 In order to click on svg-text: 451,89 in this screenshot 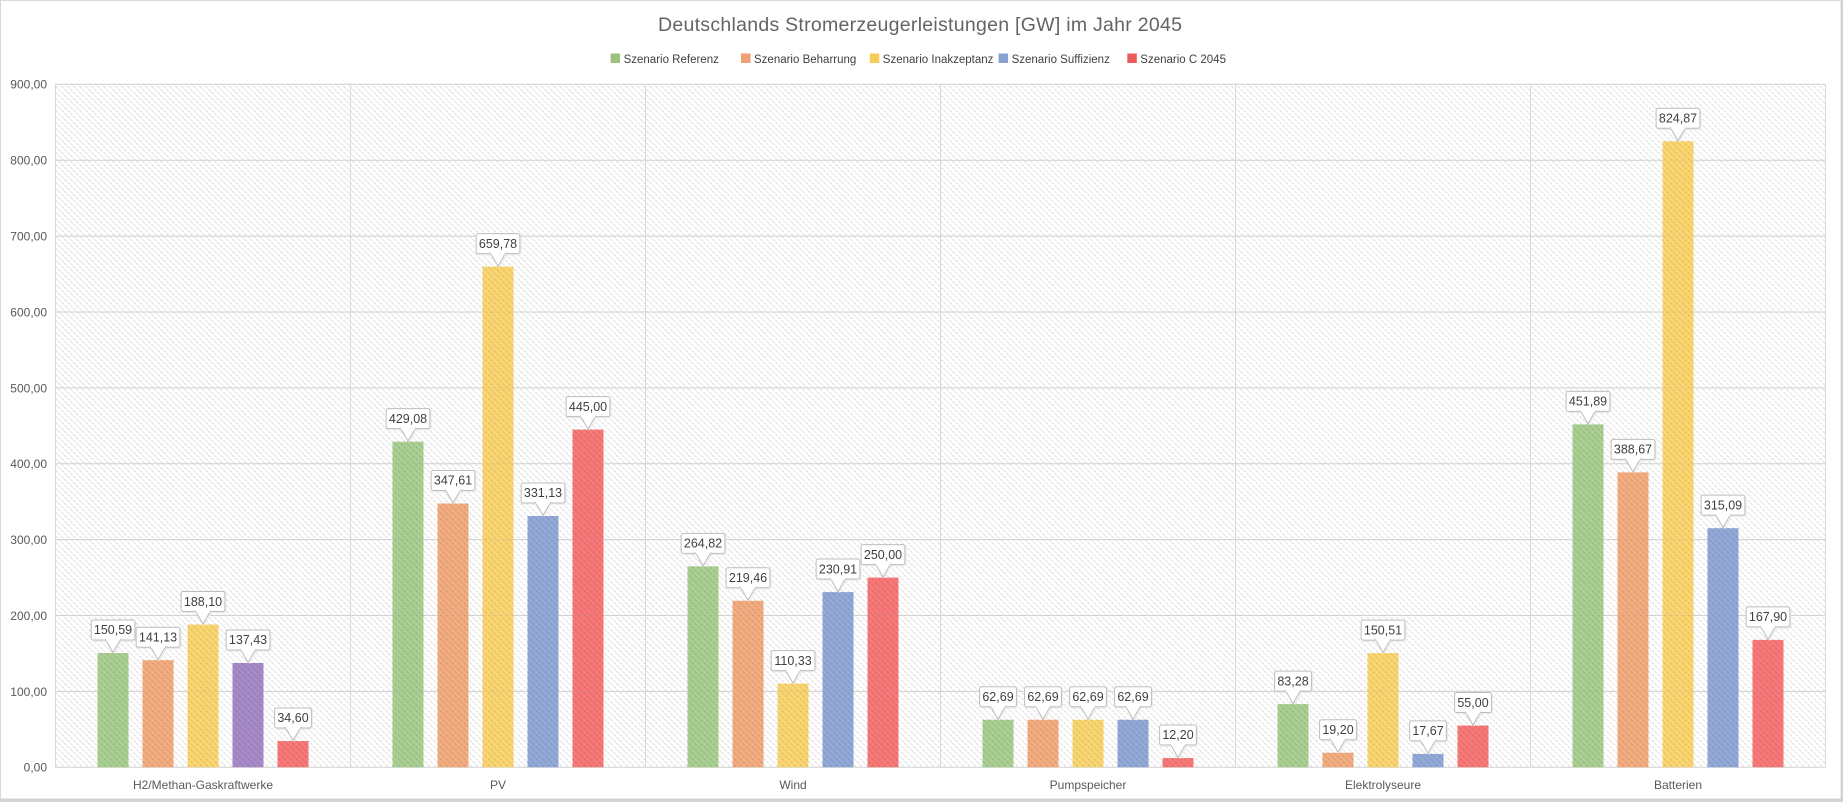, I will do `click(1588, 402)`.